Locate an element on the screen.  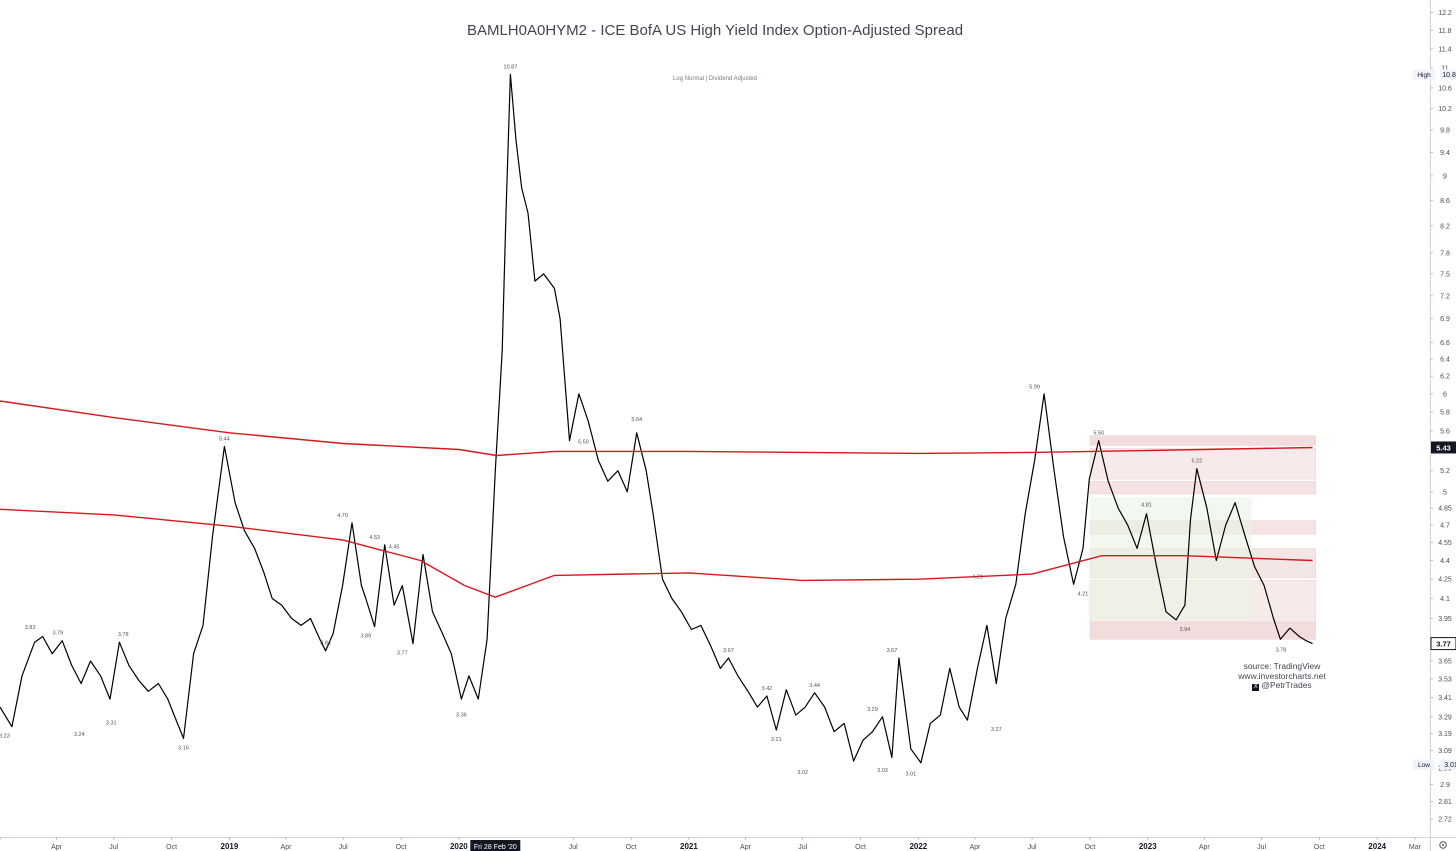
price-tick-label: 2.9 is located at coordinates (1445, 785).